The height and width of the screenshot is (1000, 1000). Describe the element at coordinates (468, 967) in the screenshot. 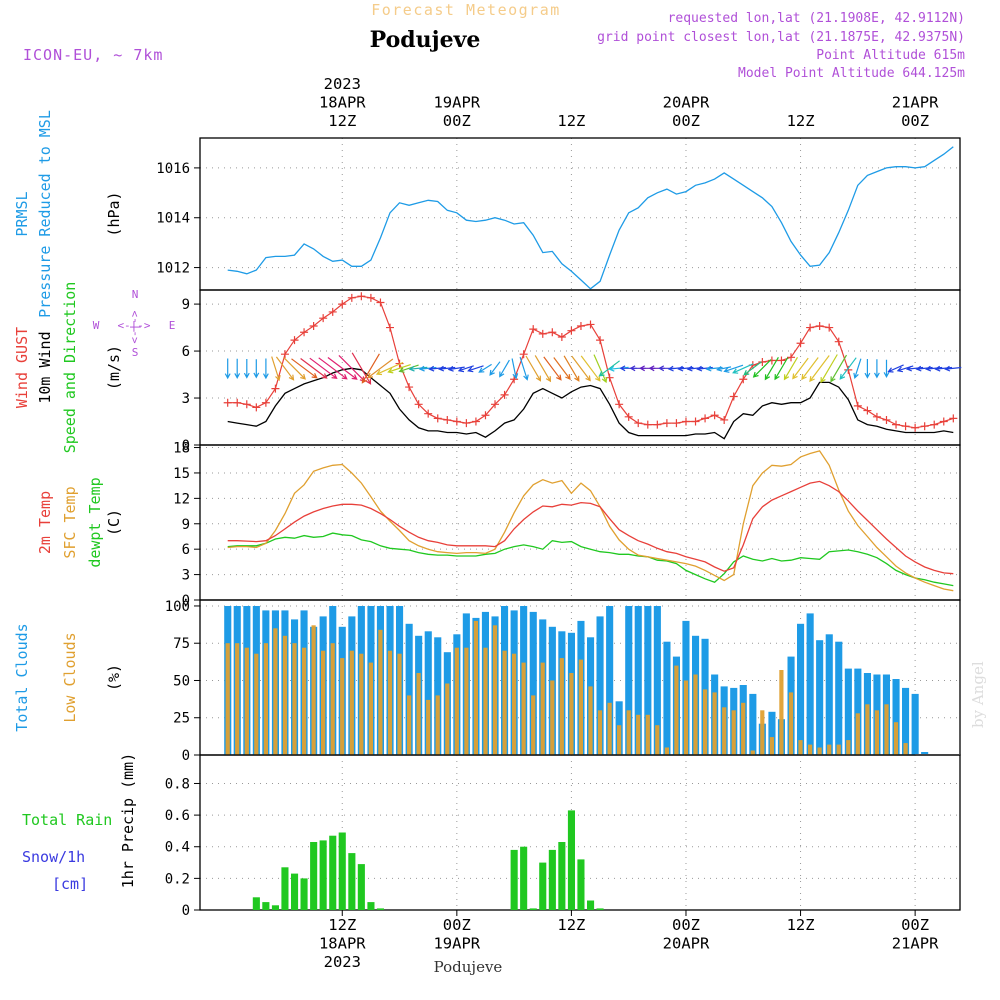

I see `footer-location: Podujeve` at that location.